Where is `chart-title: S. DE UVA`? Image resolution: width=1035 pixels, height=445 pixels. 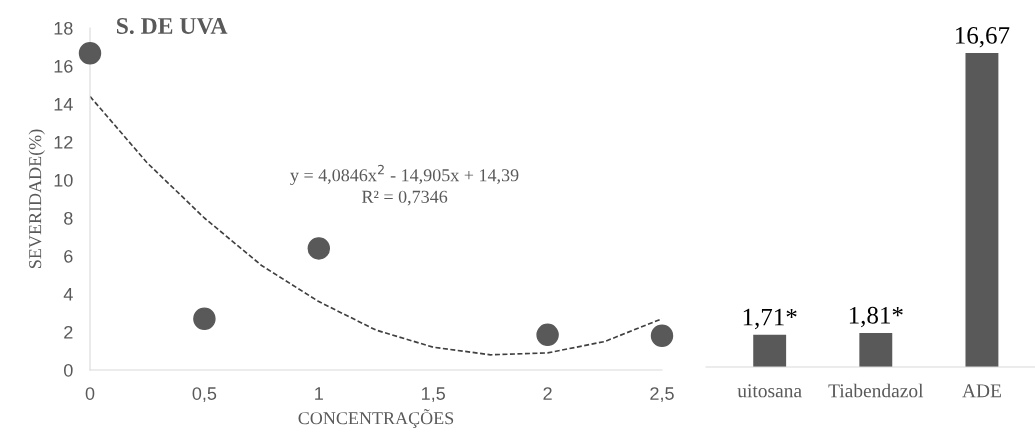
chart-title: S. DE UVA is located at coordinates (172, 26).